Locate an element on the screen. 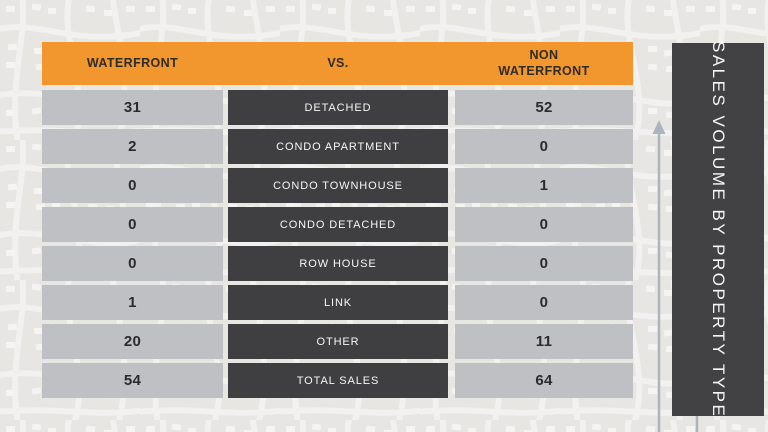  table-row: 20 OTHER 11 is located at coordinates (337, 341).